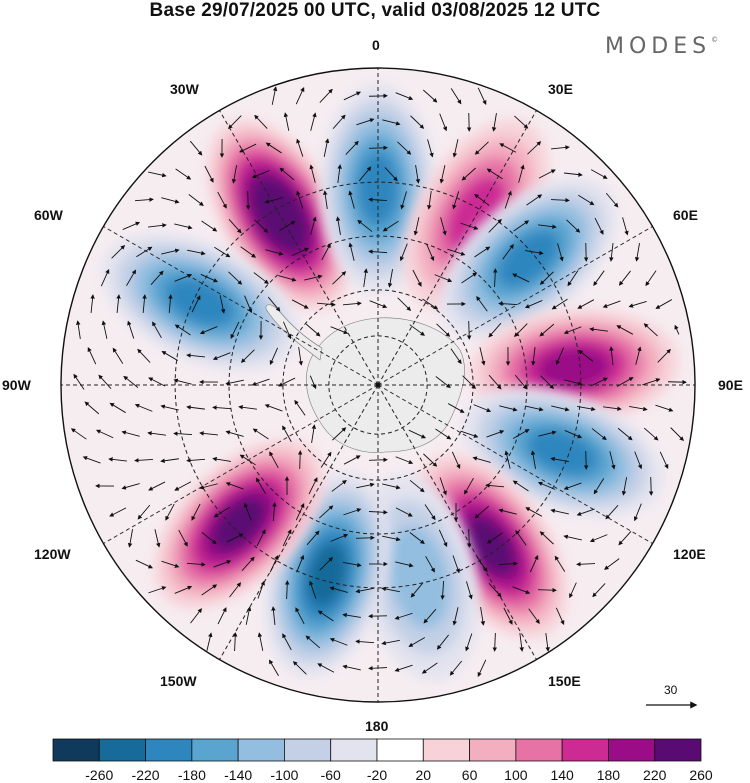 The width and height of the screenshot is (750, 783). What do you see at coordinates (661, 46) in the screenshot?
I see `modes-logo: MODES©` at bounding box center [661, 46].